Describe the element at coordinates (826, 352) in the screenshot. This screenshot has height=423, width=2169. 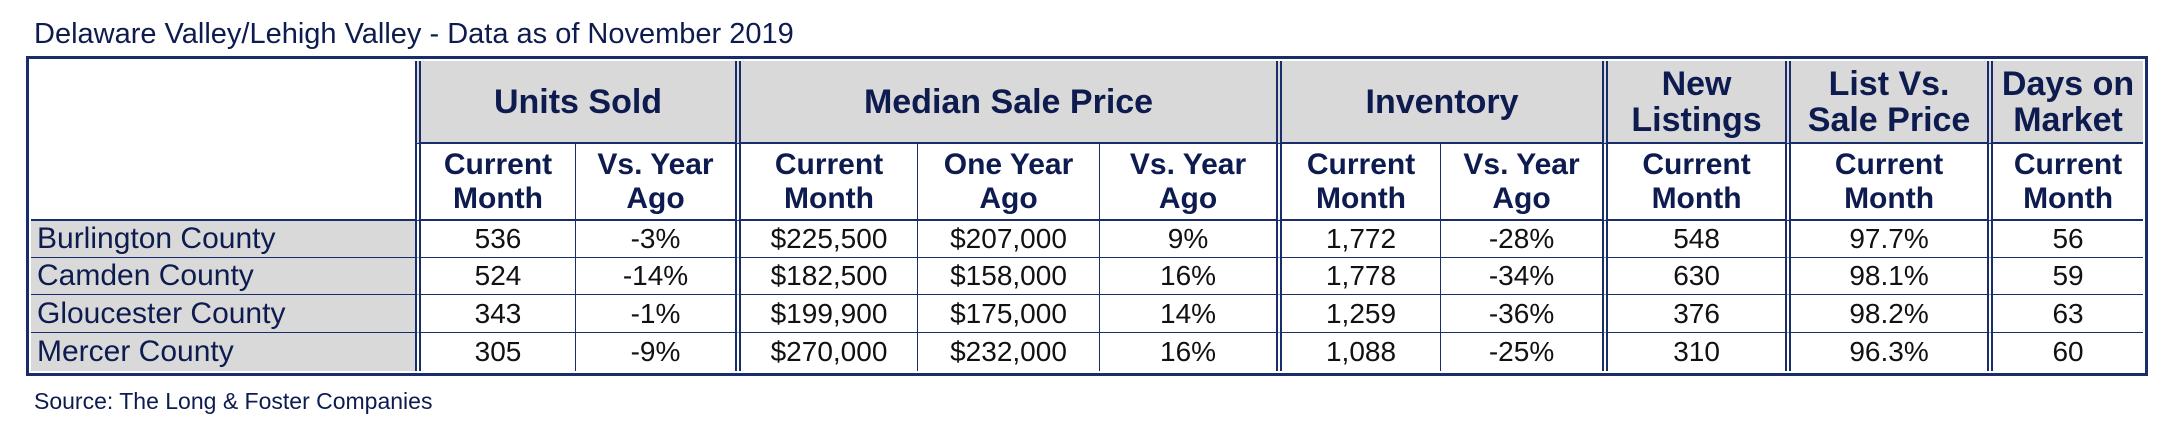
I see `price-current-cell: $270,000` at that location.